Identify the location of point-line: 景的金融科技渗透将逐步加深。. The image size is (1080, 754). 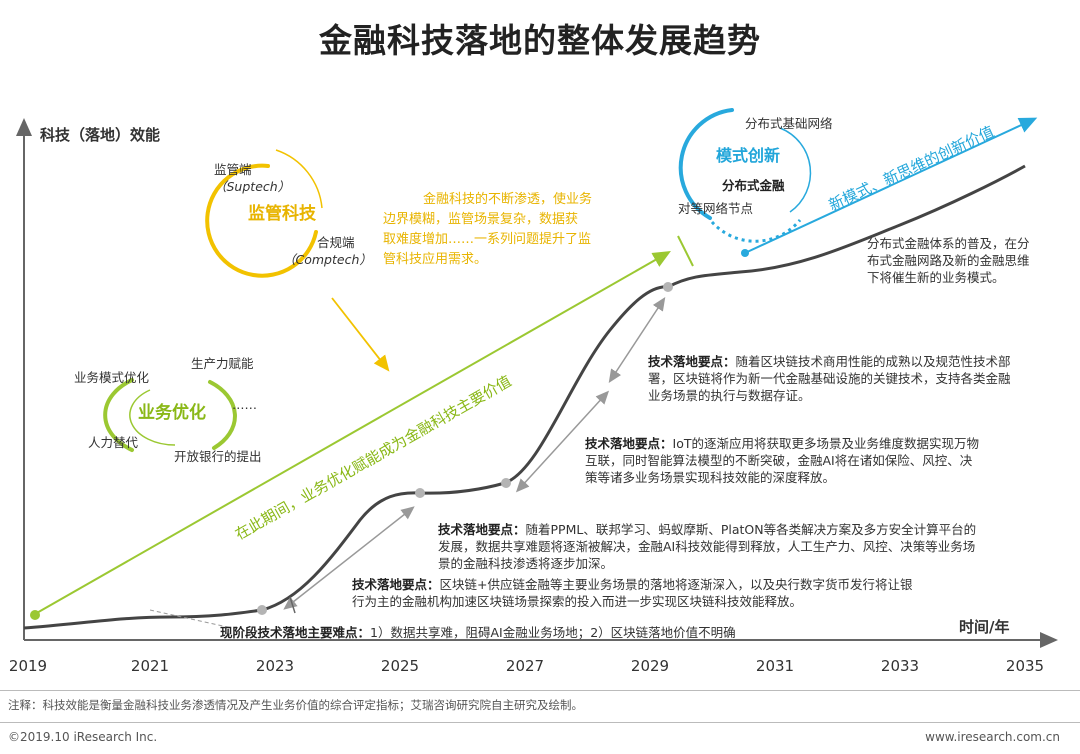
(526, 563).